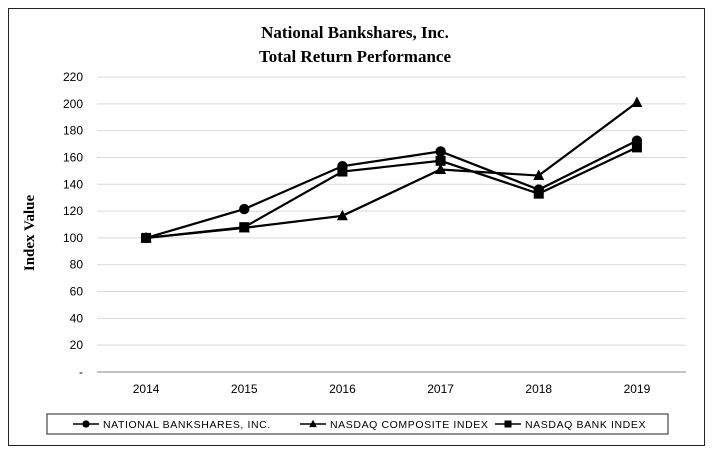  I want to click on y-axis-title: Index Value, so click(30, 233).